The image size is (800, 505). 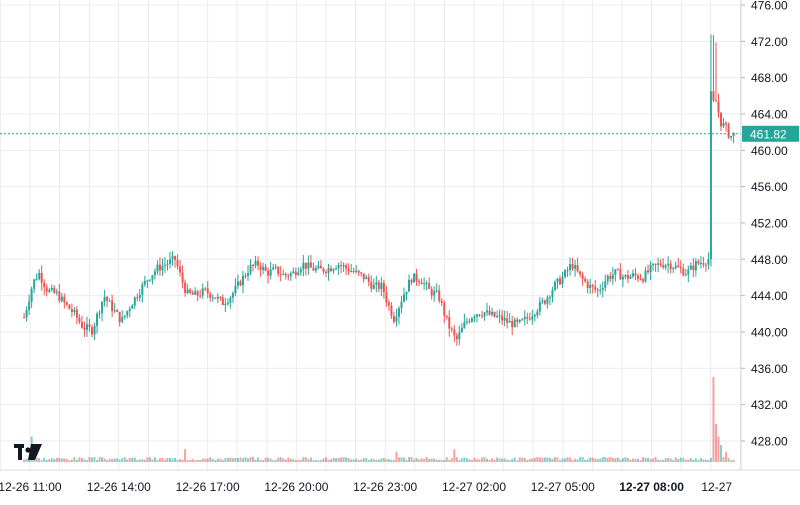 I want to click on tradingview-logo-icon, so click(x=28, y=452).